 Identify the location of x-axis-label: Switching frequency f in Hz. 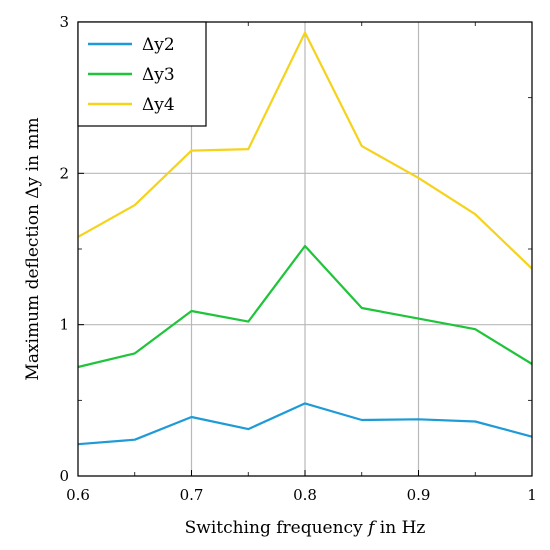
(305, 528).